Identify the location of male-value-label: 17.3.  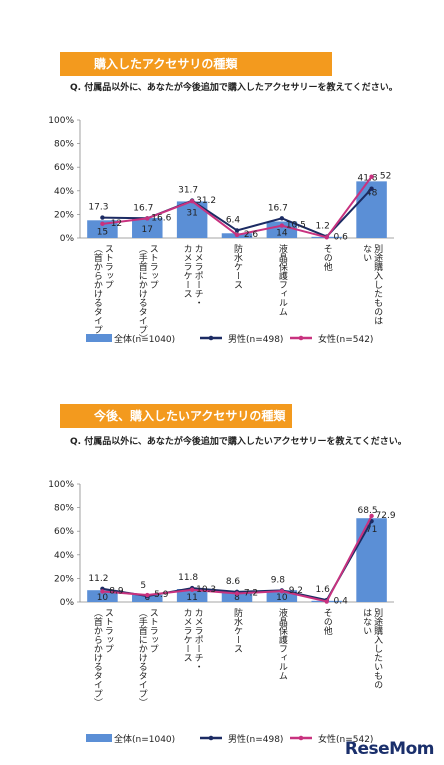
(98, 208).